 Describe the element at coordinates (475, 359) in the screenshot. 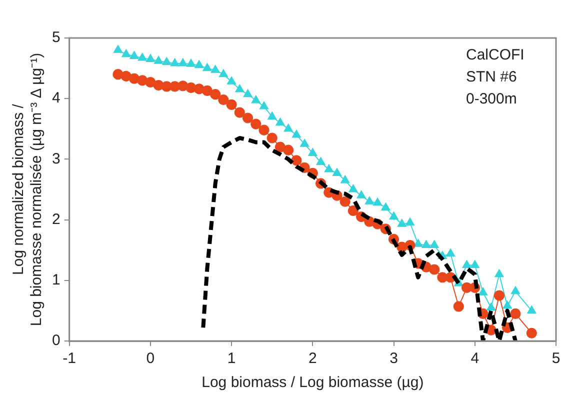

I see `x-tick-label: 4` at that location.